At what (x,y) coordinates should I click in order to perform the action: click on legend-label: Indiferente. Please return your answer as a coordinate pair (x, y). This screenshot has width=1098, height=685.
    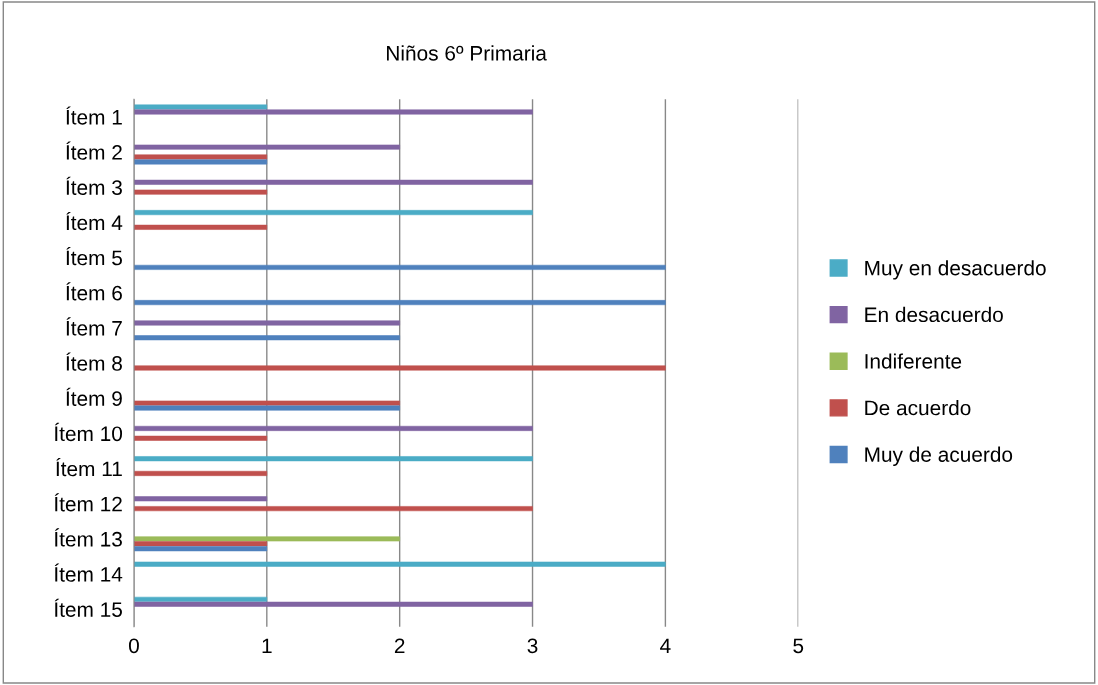
    Looking at the image, I should click on (913, 361).